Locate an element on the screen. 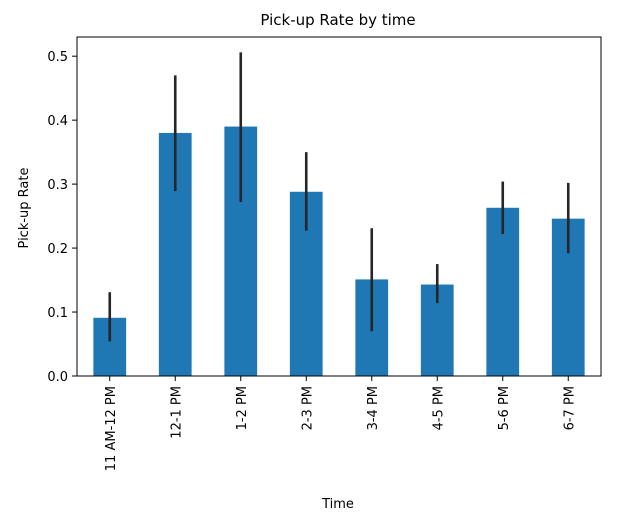 Image resolution: width=642 pixels, height=518 pixels. x-tick-label: 3-4 PM is located at coordinates (373, 408).